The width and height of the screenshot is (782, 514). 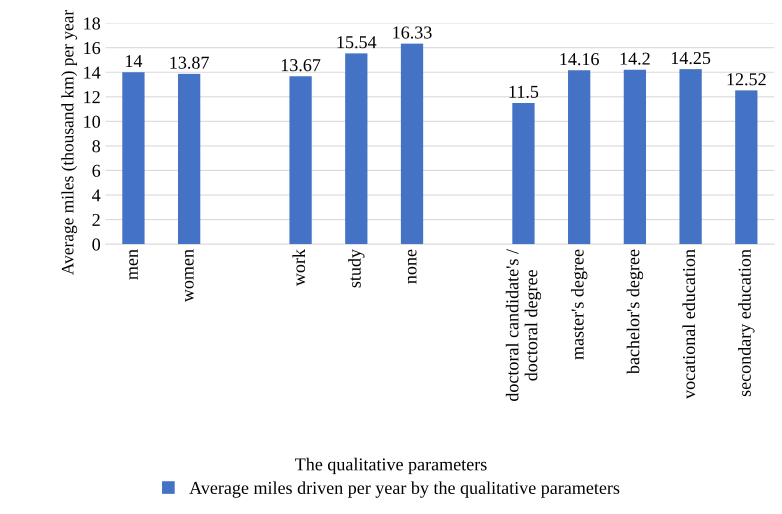 What do you see at coordinates (746, 322) in the screenshot?
I see `x-tick-label: secondary education` at bounding box center [746, 322].